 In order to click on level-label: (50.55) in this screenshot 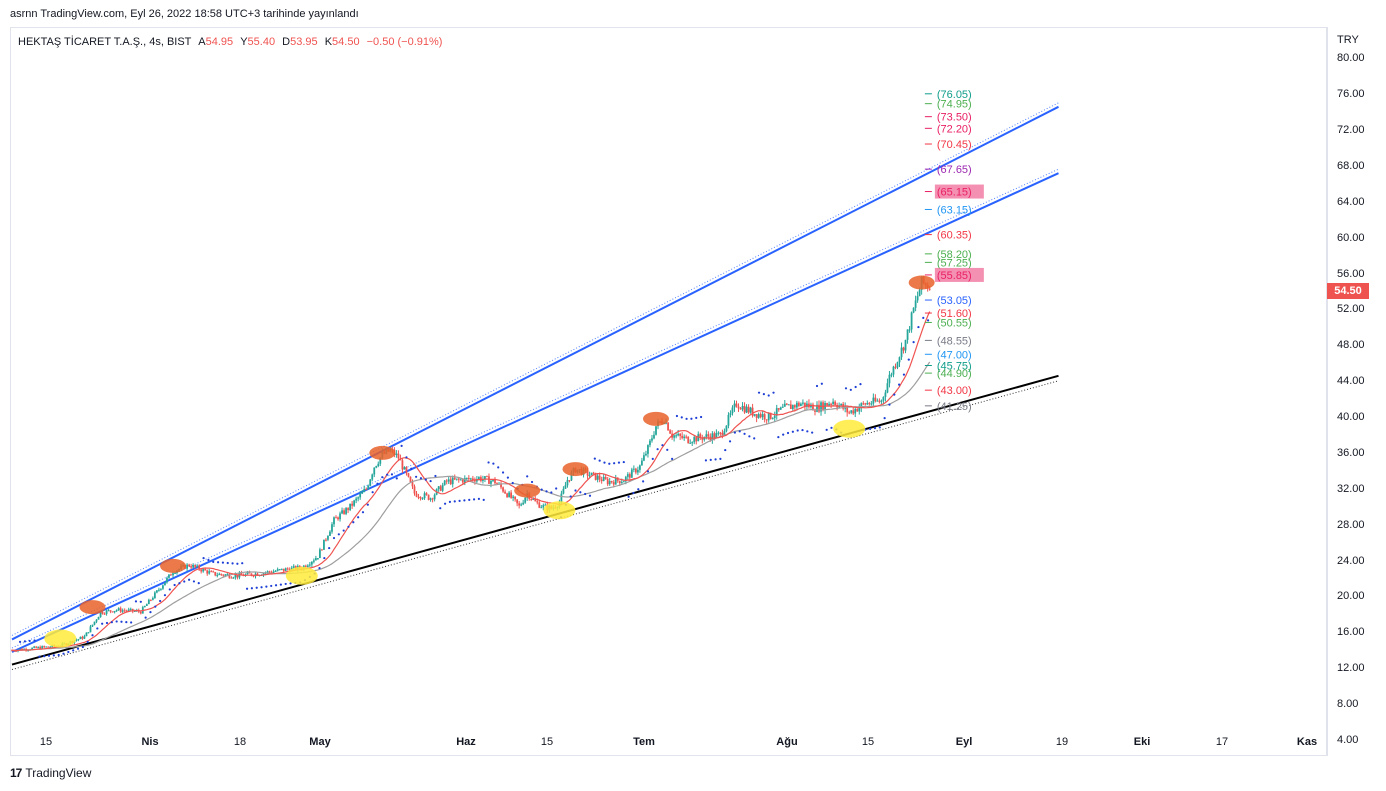, I will do `click(954, 323)`.